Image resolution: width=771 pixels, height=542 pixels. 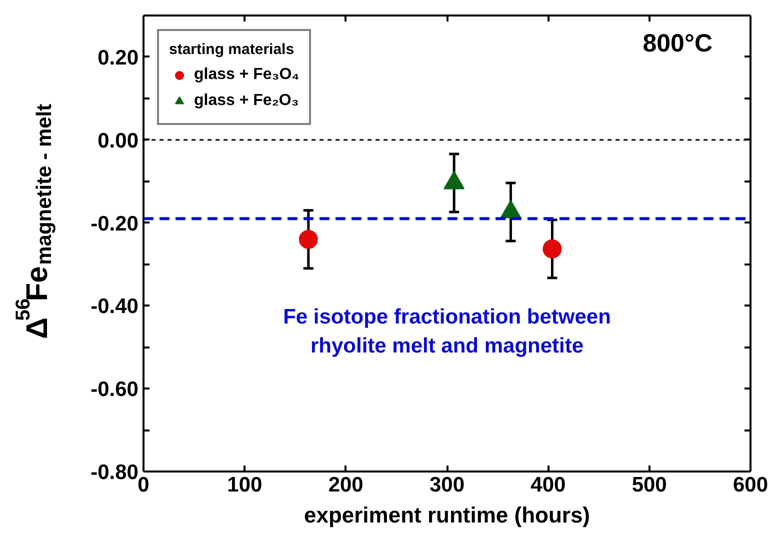 I want to click on x-tick-label: 600, so click(x=750, y=485).